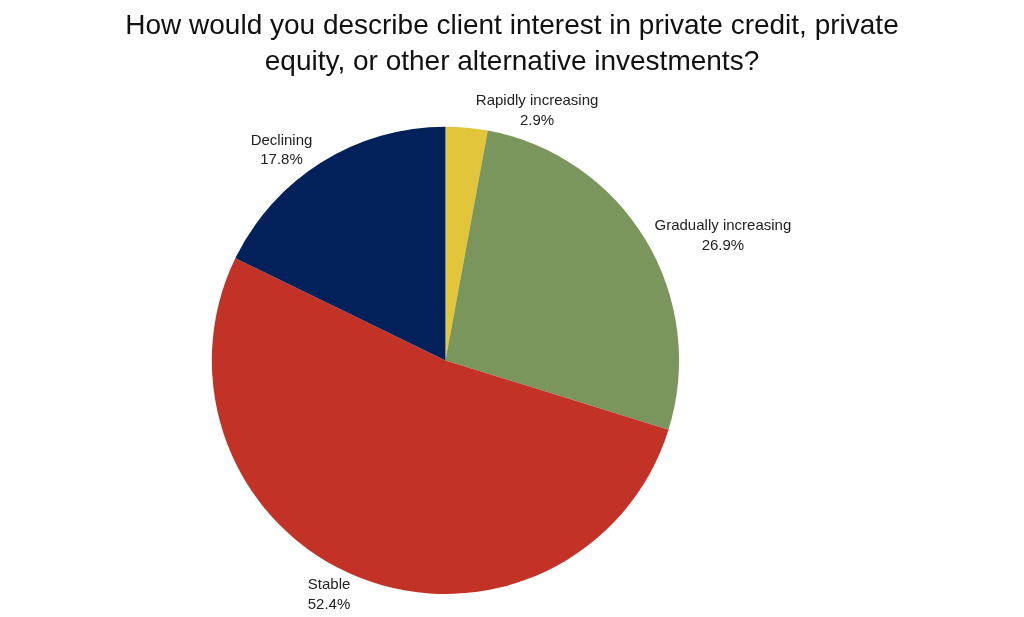 The image size is (1024, 617). Describe the element at coordinates (537, 100) in the screenshot. I see `slice-label: Rapidly increasing` at that location.